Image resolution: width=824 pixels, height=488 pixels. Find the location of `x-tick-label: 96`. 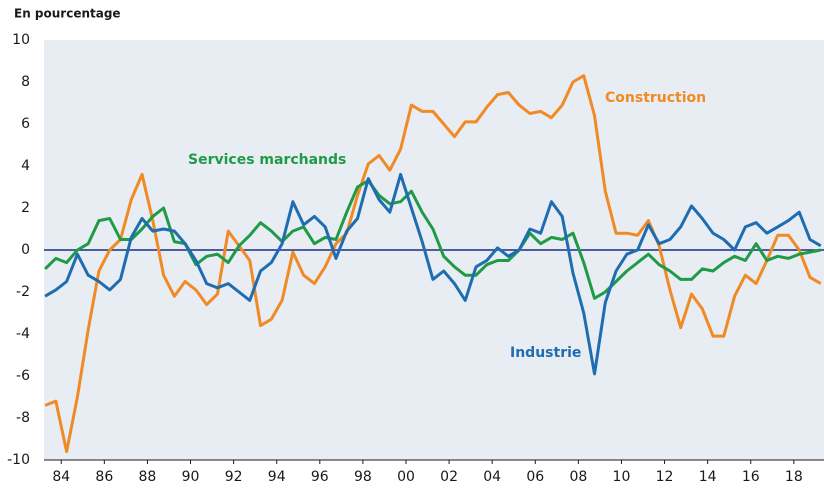

x-tick-label: 96 is located at coordinates (320, 477).